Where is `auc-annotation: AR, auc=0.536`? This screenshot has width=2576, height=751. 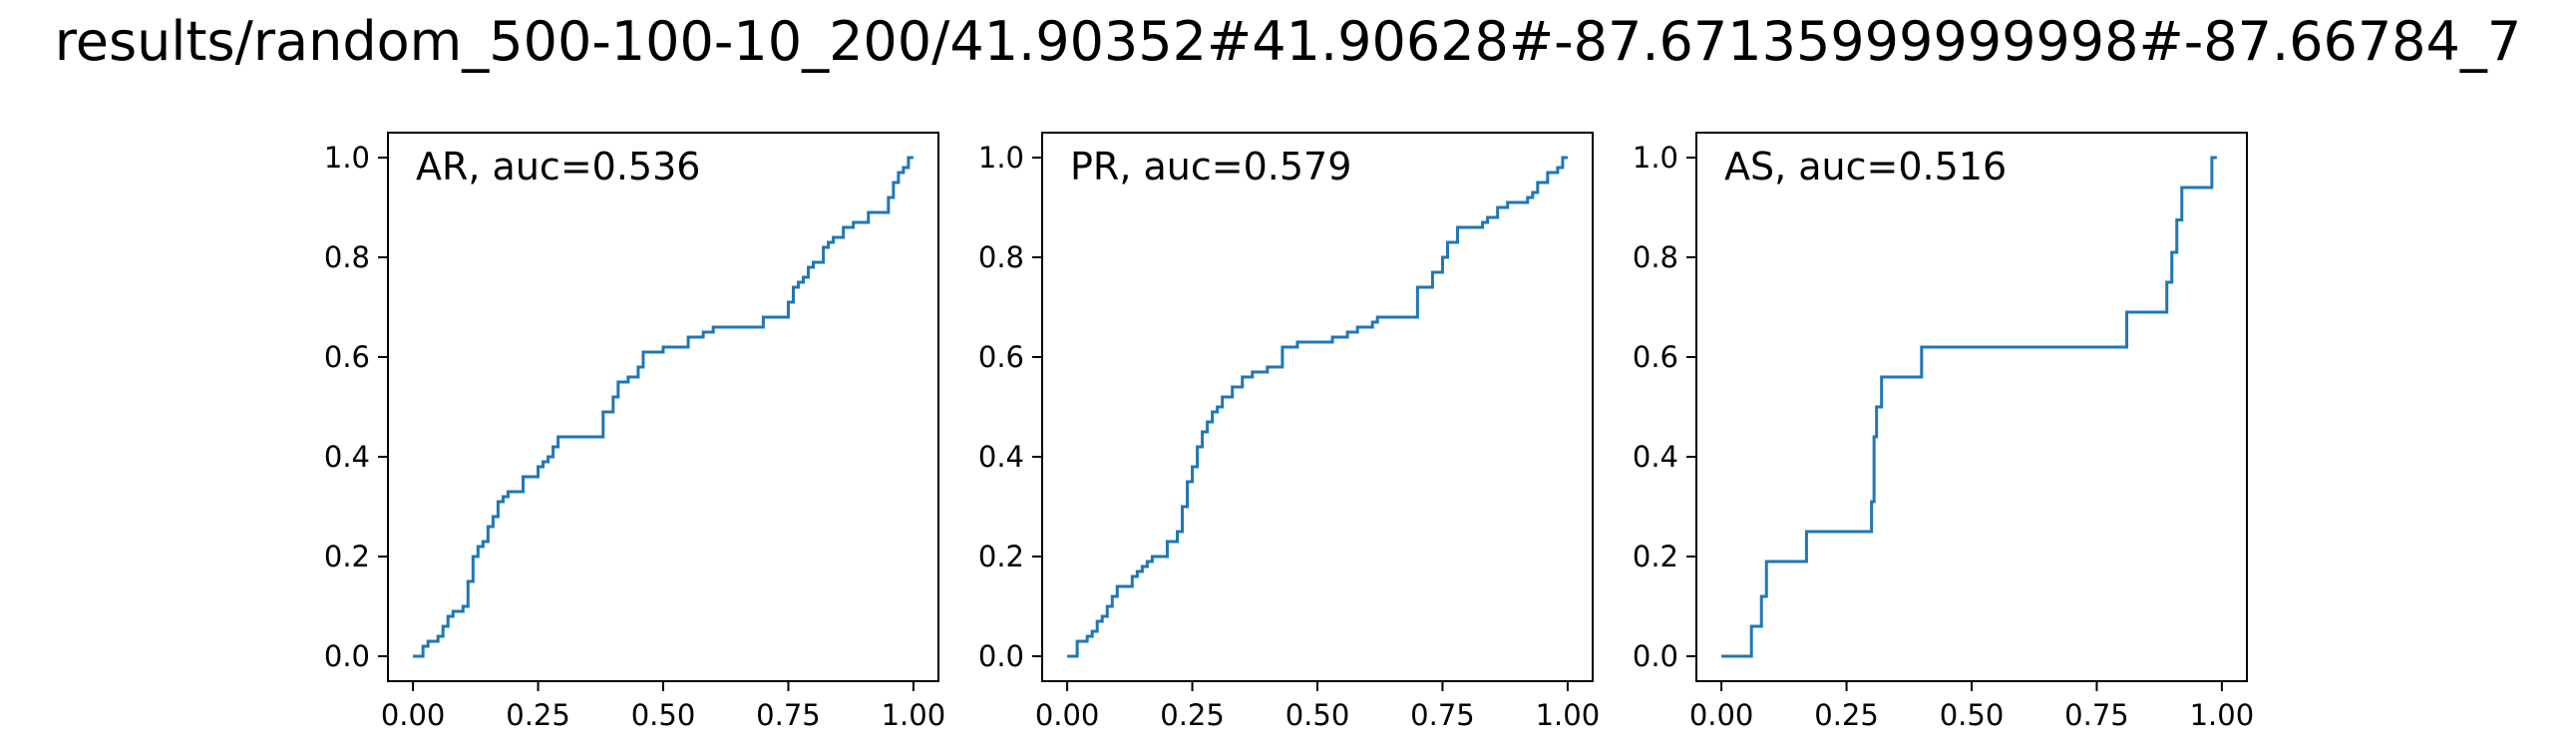 auc-annotation: AR, auc=0.536 is located at coordinates (558, 166).